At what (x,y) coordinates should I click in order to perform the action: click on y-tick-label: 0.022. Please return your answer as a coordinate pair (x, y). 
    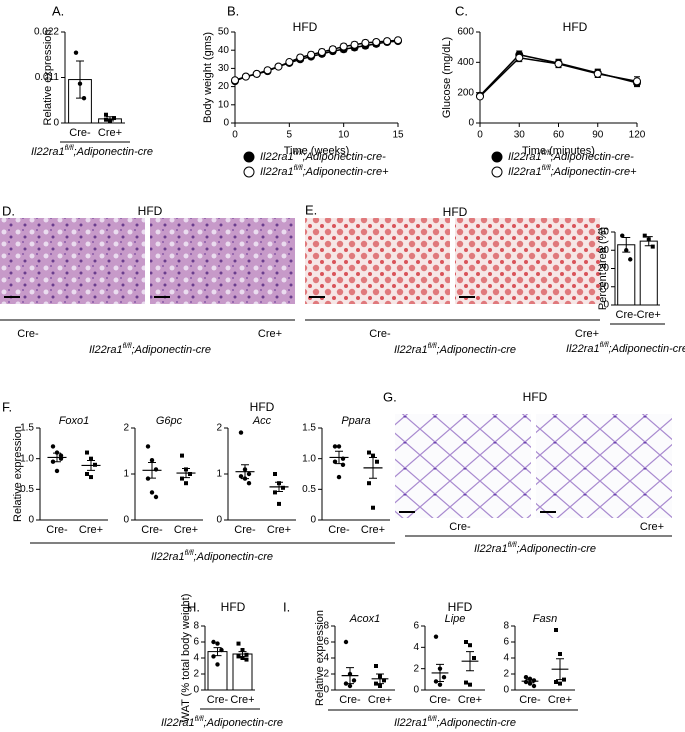
    Looking at the image, I should click on (46, 32).